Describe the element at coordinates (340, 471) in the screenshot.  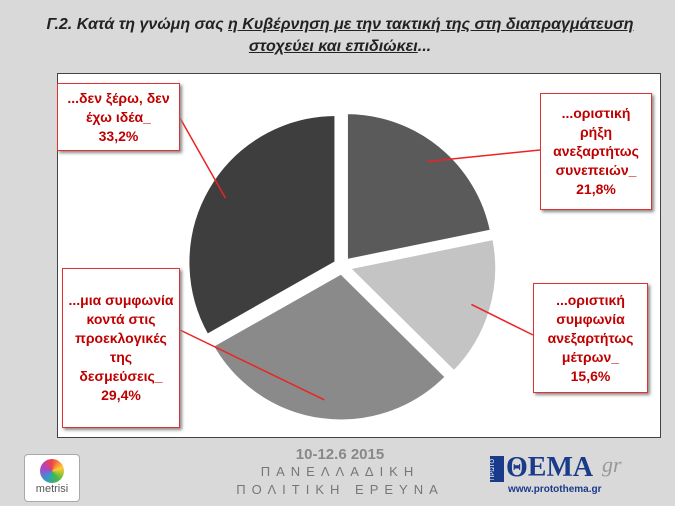
I see `footer-line1: ΠΑΝΕΛΛΑΔΙΚΗ` at that location.